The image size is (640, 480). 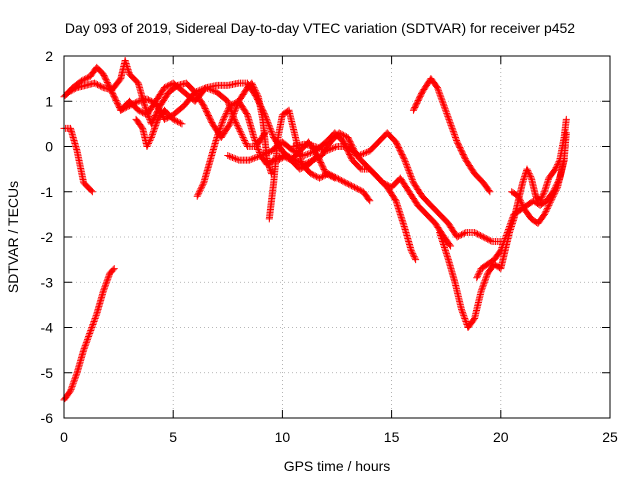 I want to click on series-track-k, so click(x=397, y=187).